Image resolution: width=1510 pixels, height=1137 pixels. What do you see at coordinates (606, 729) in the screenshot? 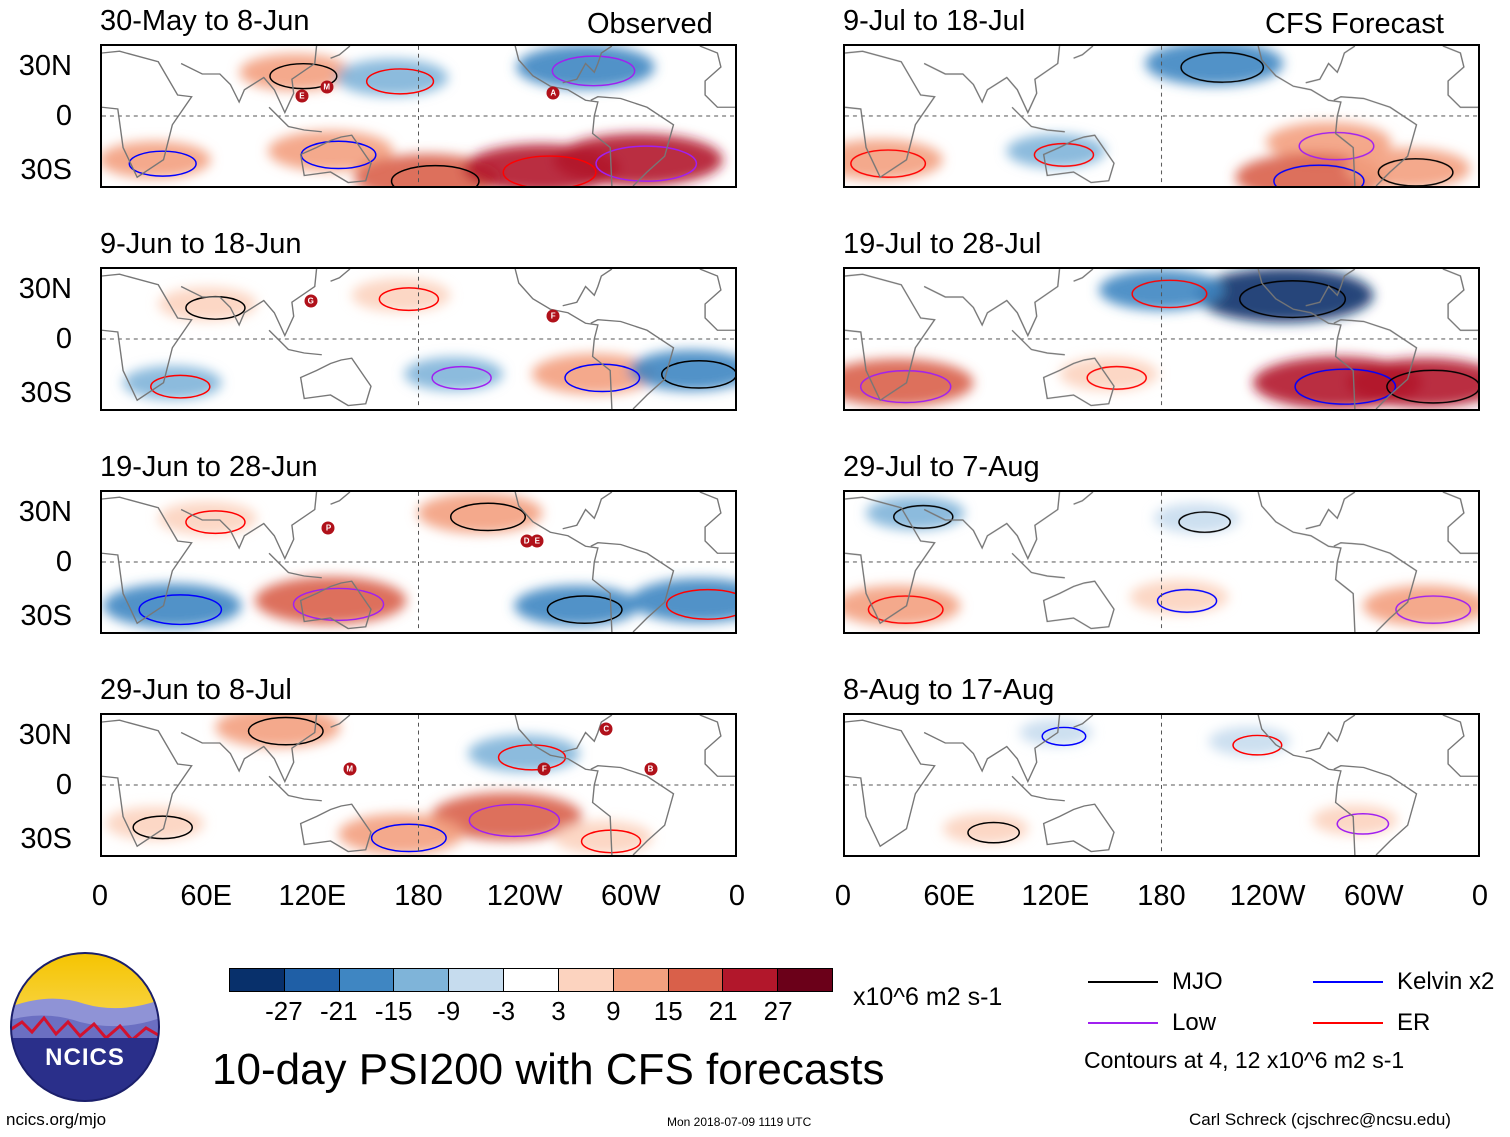
I see `tropical-cyclone-marker: C` at bounding box center [606, 729].